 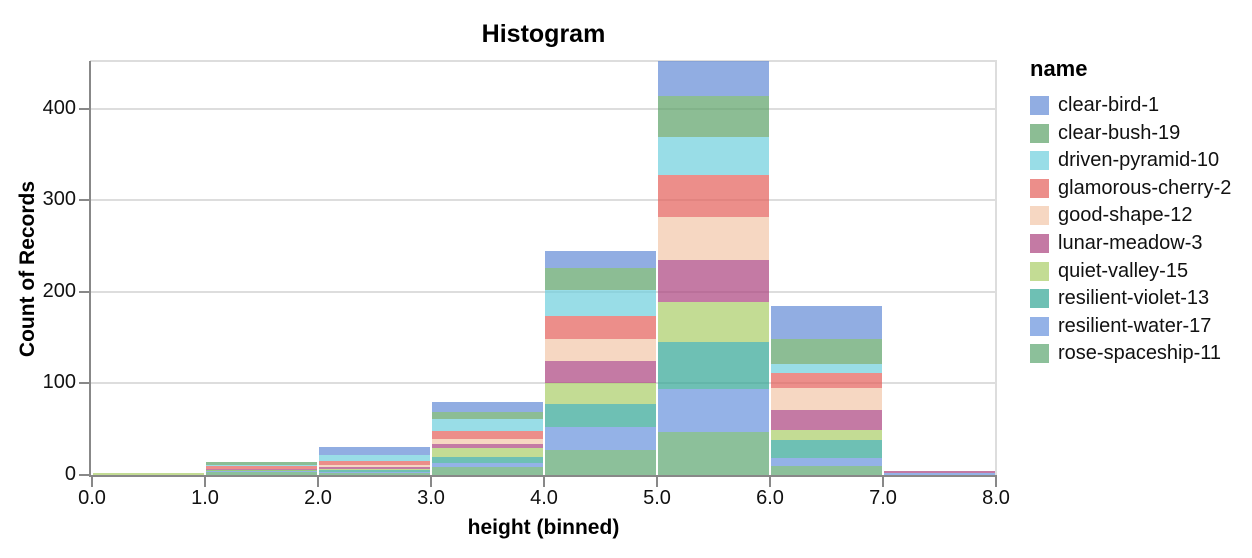 I want to click on legend-item: glamorous-cherry-2, so click(x=1131, y=187).